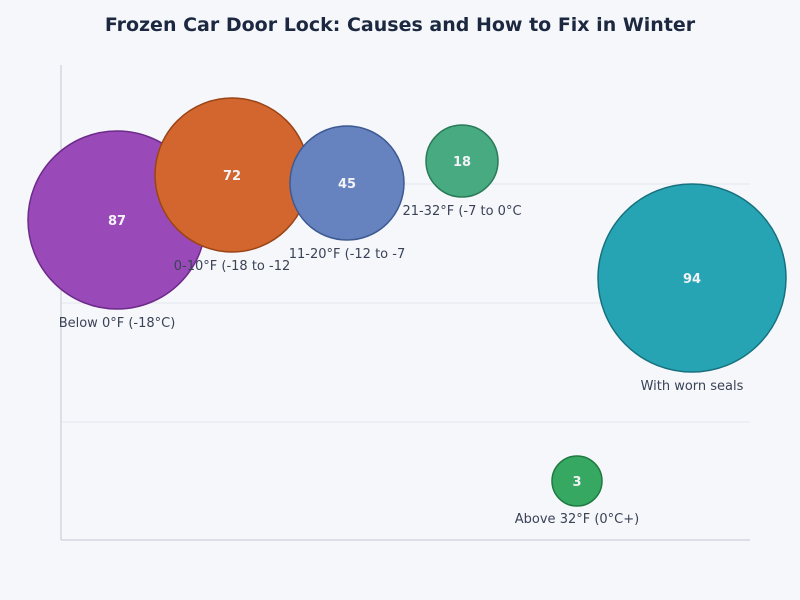 The width and height of the screenshot is (800, 600). Describe the element at coordinates (117, 323) in the screenshot. I see `bubble-label: Below 0°F (-18°C)` at that location.